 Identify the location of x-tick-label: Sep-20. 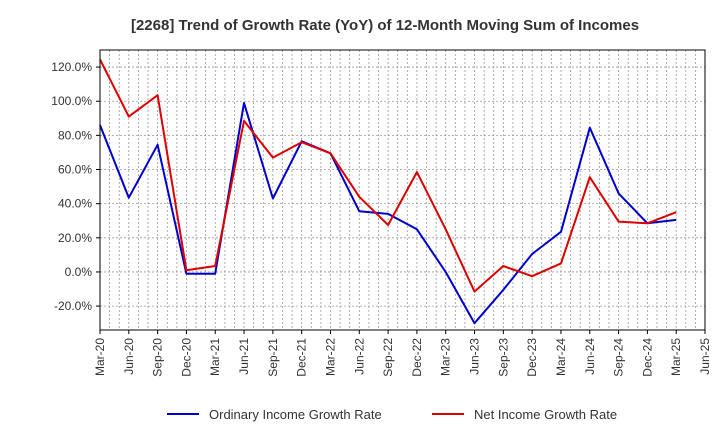
(158, 357).